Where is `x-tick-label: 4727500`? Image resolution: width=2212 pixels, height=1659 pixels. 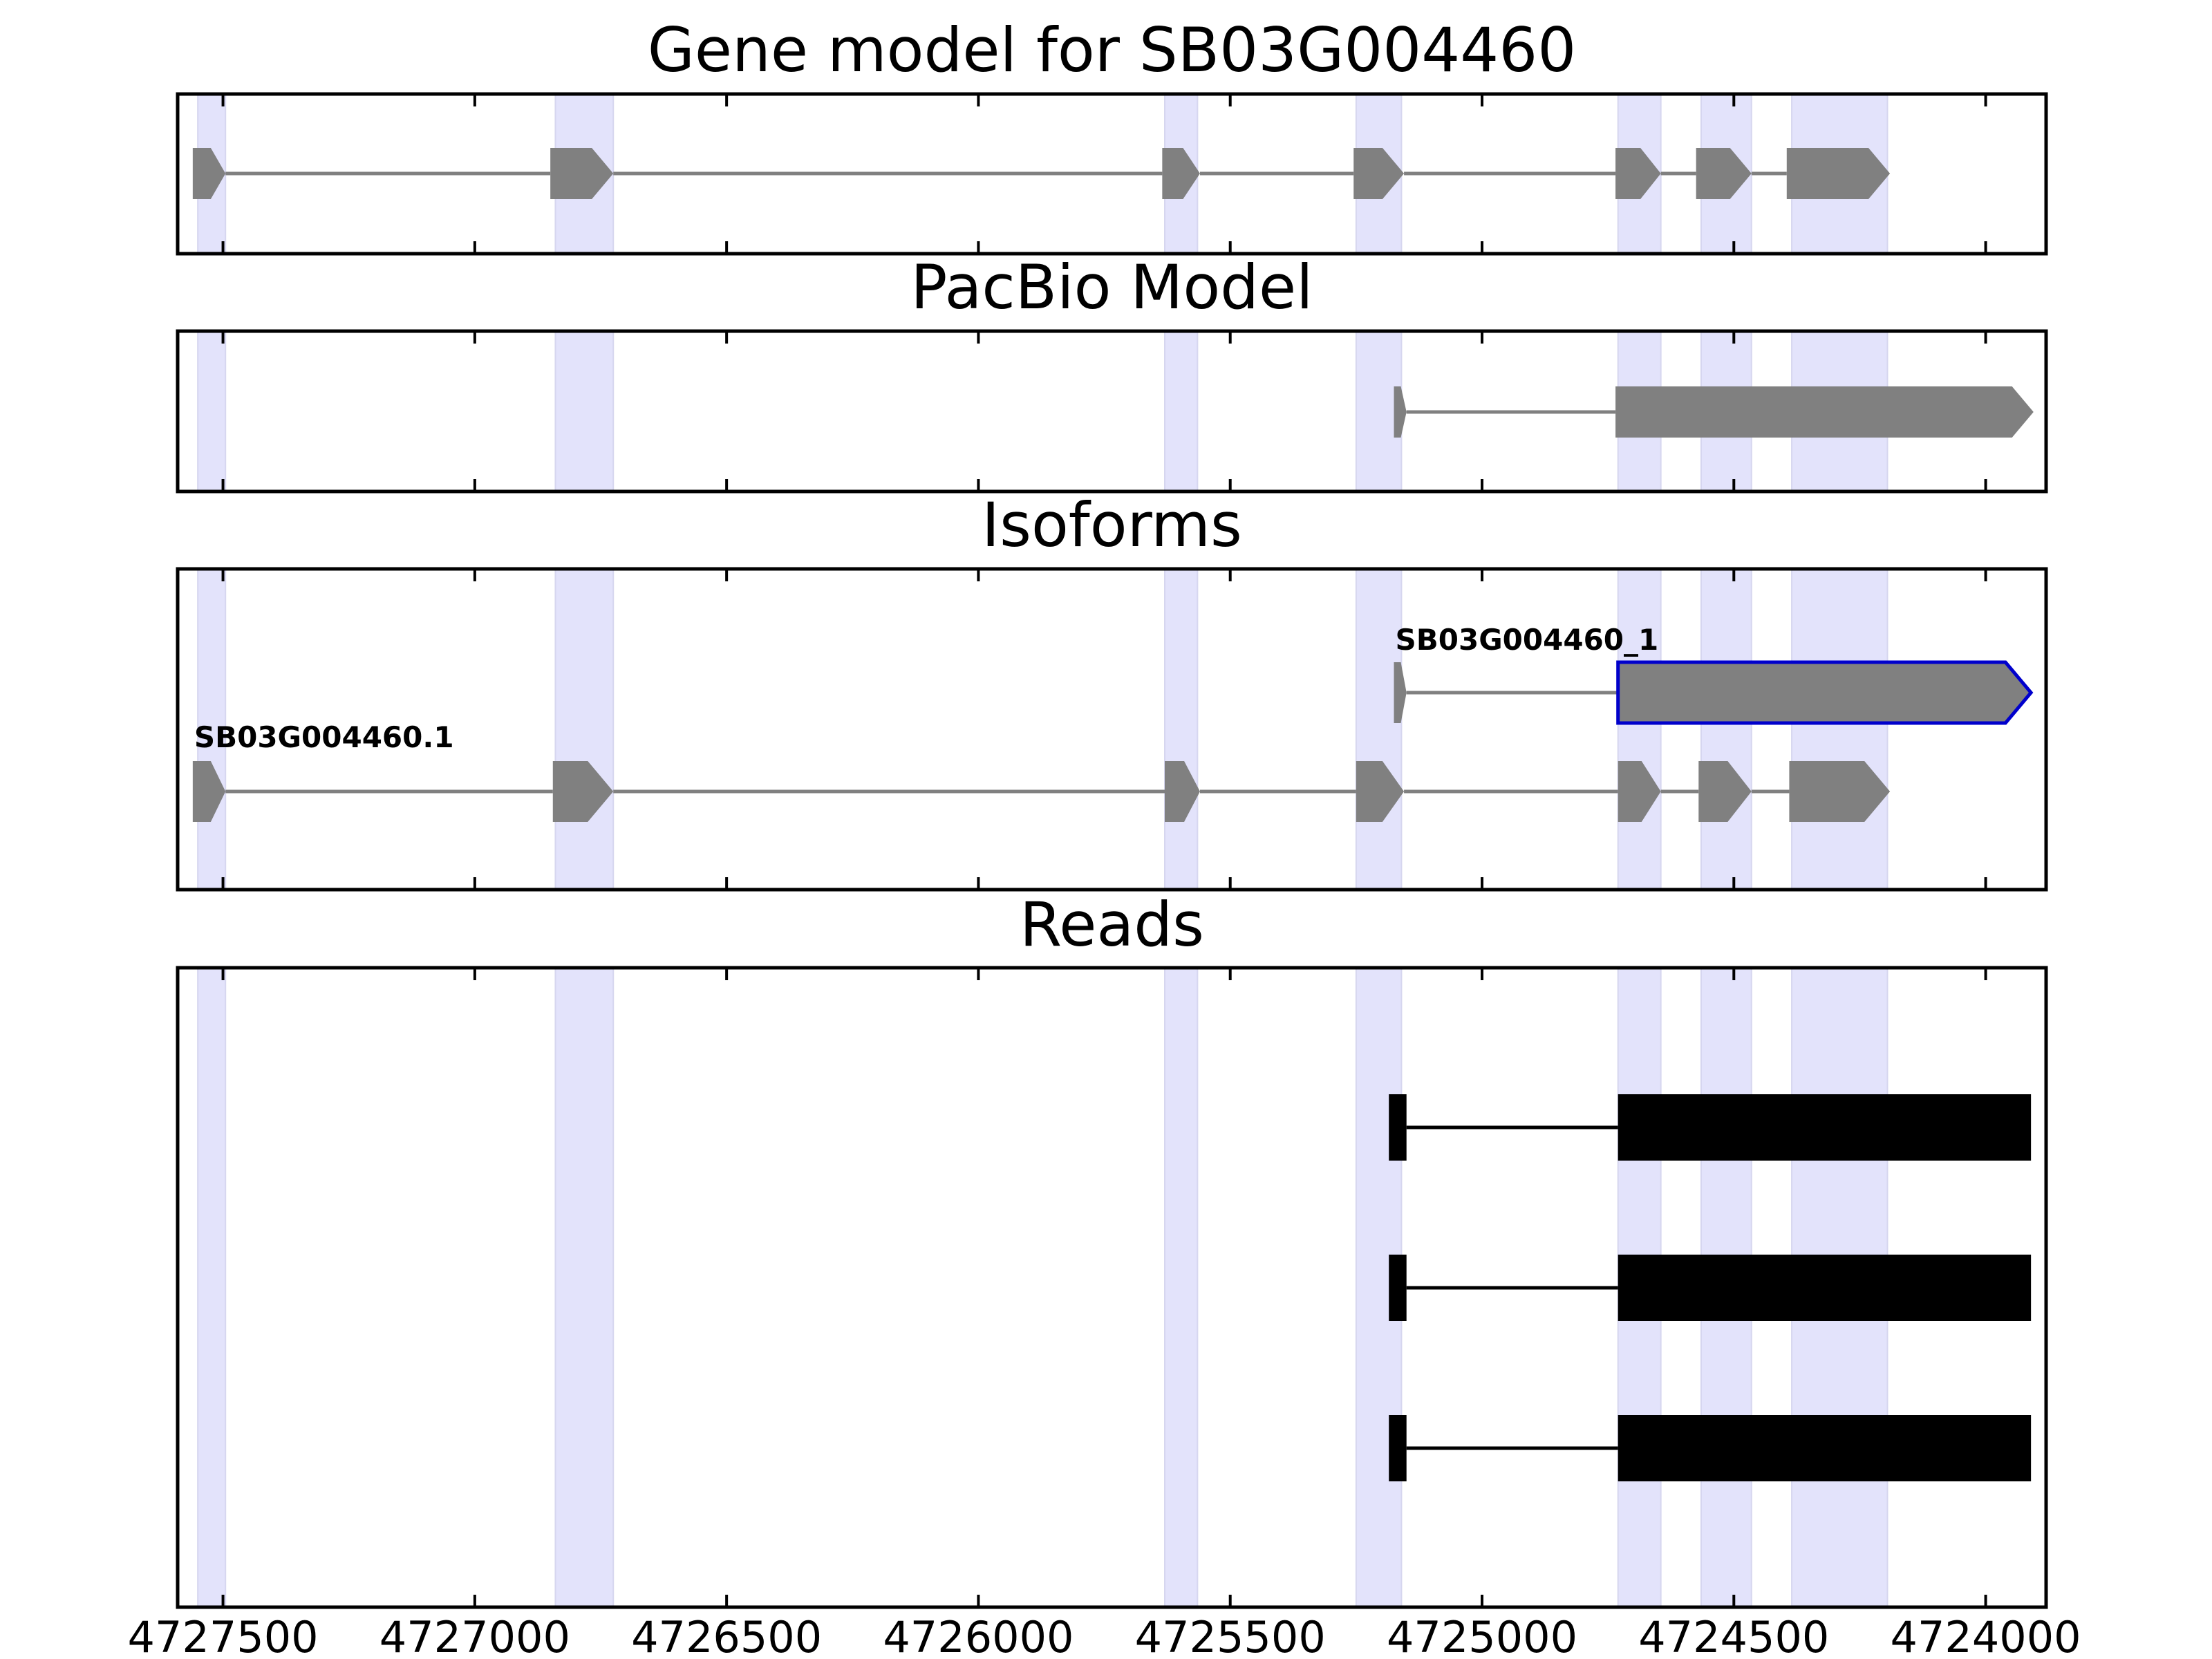 x-tick-label: 4727500 is located at coordinates (223, 1635).